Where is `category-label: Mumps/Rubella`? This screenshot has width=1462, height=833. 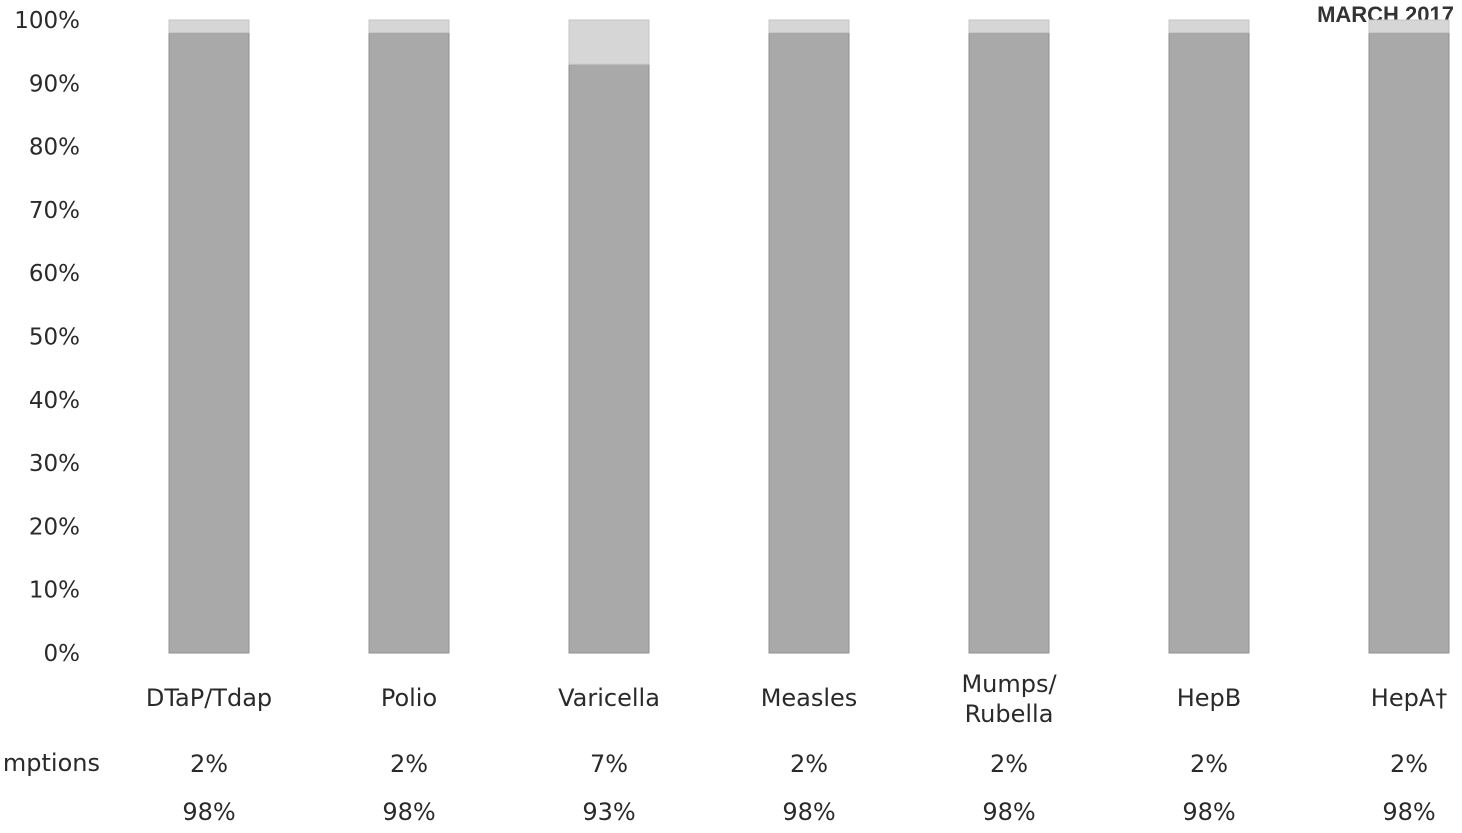 category-label: Mumps/Rubella is located at coordinates (1009, 699).